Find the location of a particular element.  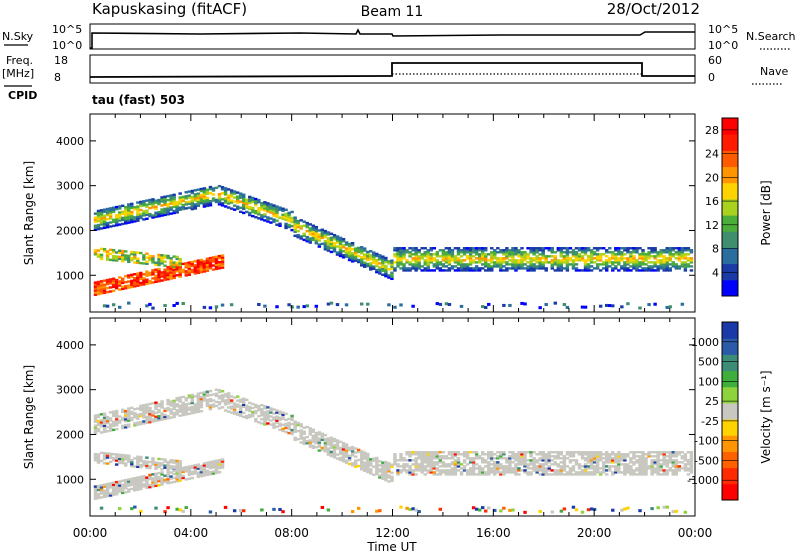

y-tick-label: 3000 is located at coordinates (70, 186).